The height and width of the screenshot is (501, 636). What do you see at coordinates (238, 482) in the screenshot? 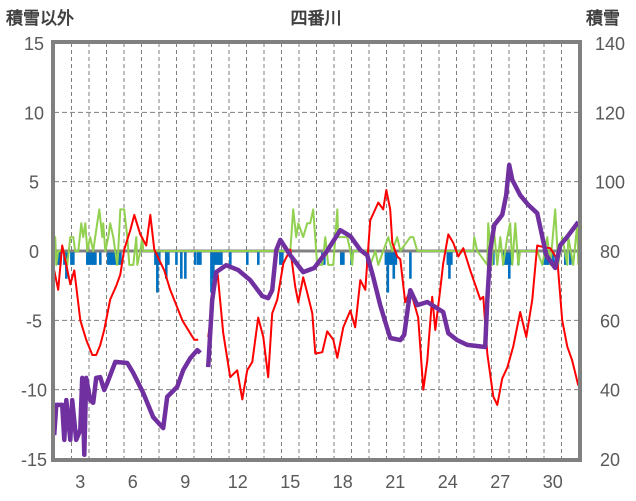
I see `x-tick-label: 12` at bounding box center [238, 482].